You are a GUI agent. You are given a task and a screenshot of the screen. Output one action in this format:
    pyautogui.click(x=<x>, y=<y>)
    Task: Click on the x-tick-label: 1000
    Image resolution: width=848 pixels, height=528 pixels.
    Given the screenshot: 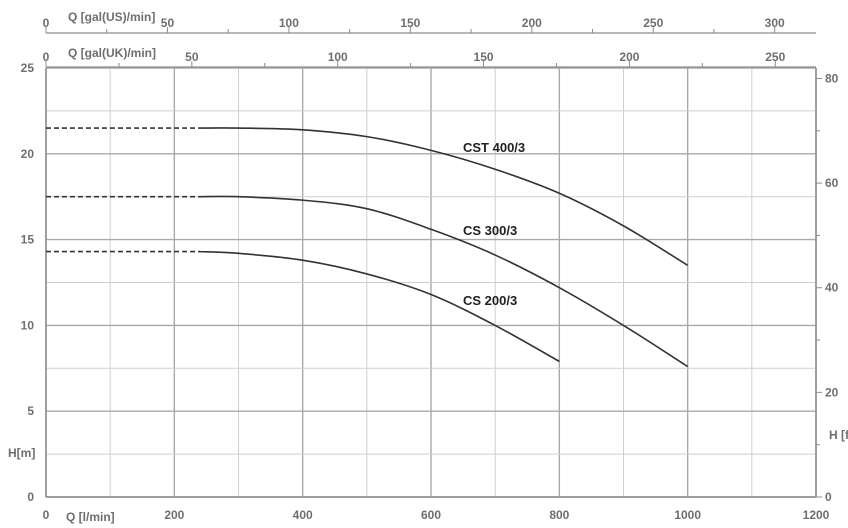 What is the action you would take?
    pyautogui.click(x=687, y=515)
    